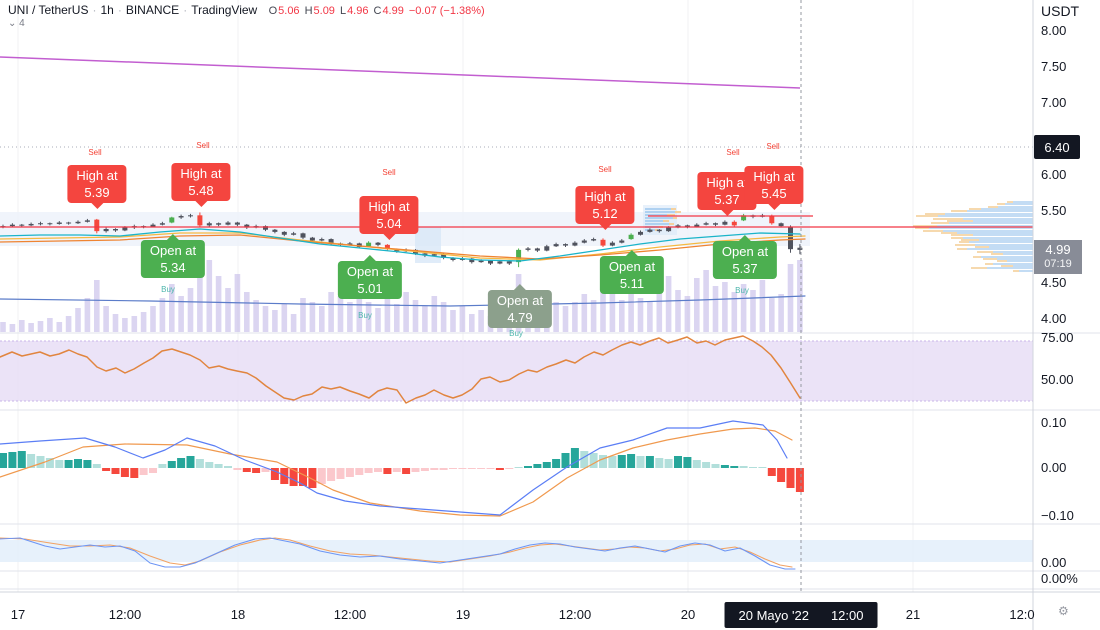 This screenshot has width=1100, height=630. What do you see at coordinates (376, 11) in the screenshot?
I see `ohlc-readout: O5.06 H5.09 L4.96 C4.99 −0.07 (−1.38%)` at bounding box center [376, 11].